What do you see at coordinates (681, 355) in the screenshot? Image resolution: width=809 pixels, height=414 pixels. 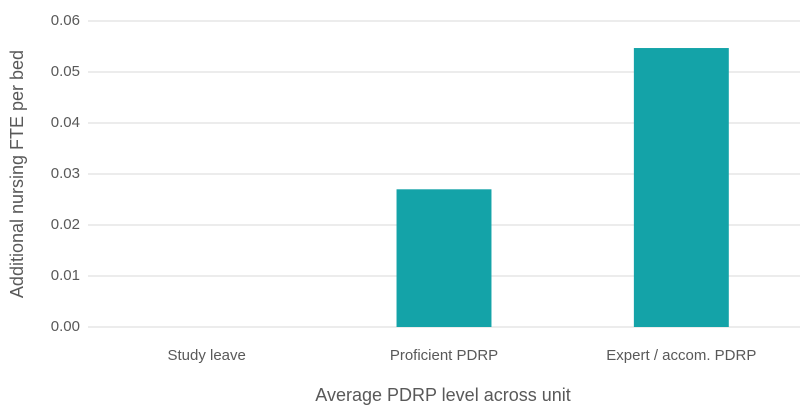 I see `x-tick-label: Expert / accom. PDRP` at bounding box center [681, 355].